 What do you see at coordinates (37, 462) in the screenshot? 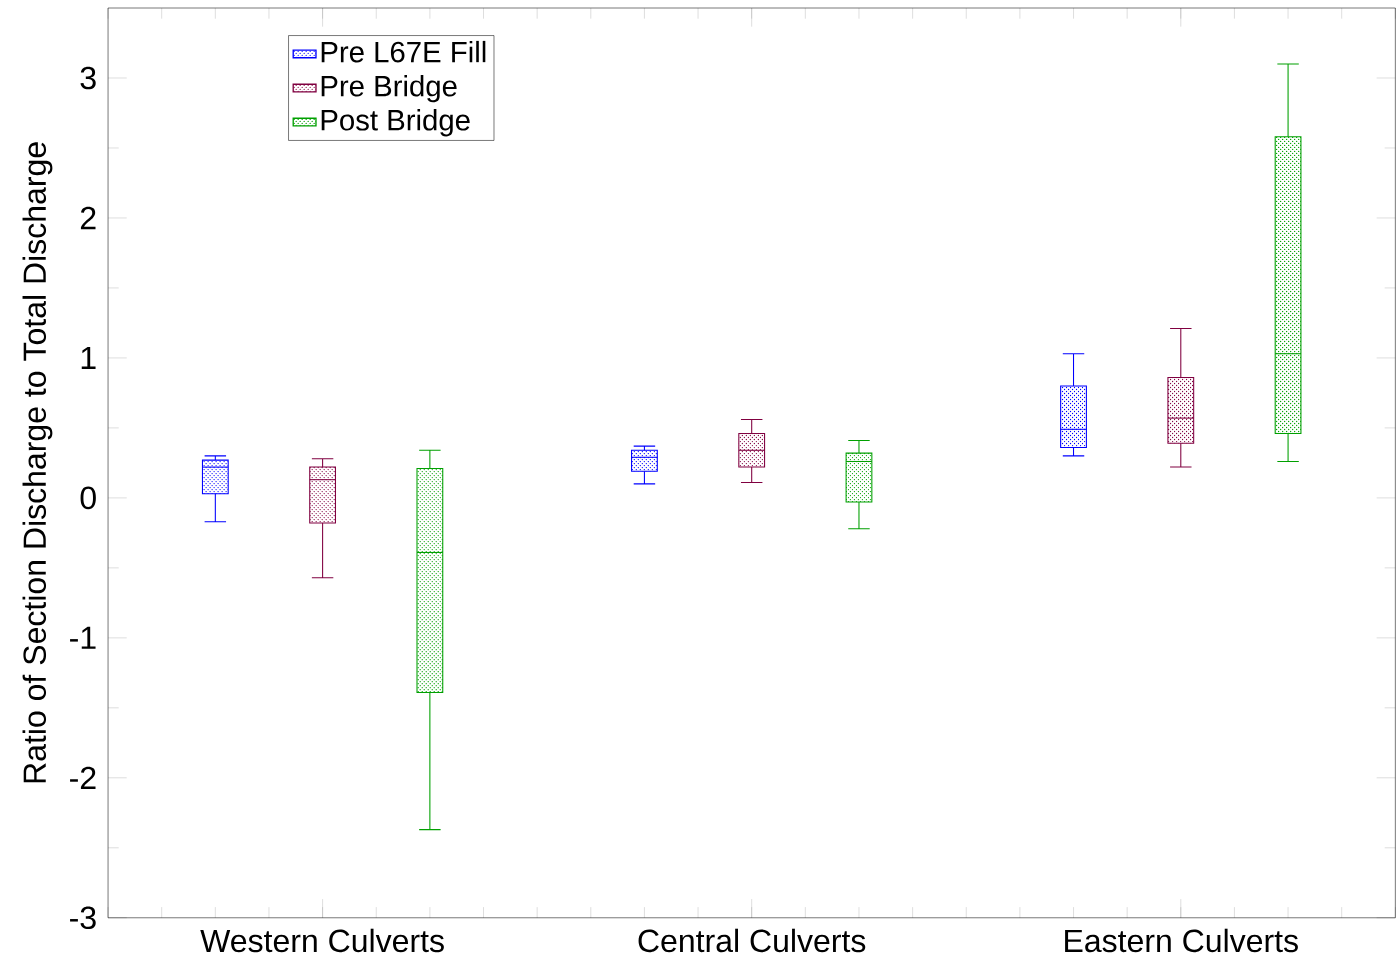
I see `y-axis-title: Ratio of Section Discharge to Total Discharge` at bounding box center [37, 462].